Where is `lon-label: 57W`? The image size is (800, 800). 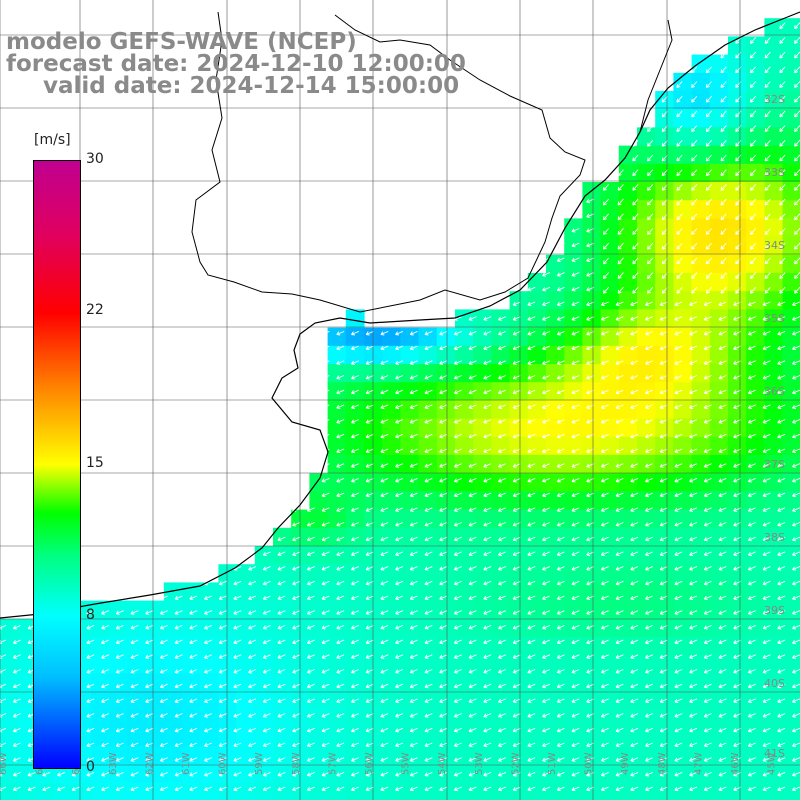 lon-label: 57W is located at coordinates (332, 763).